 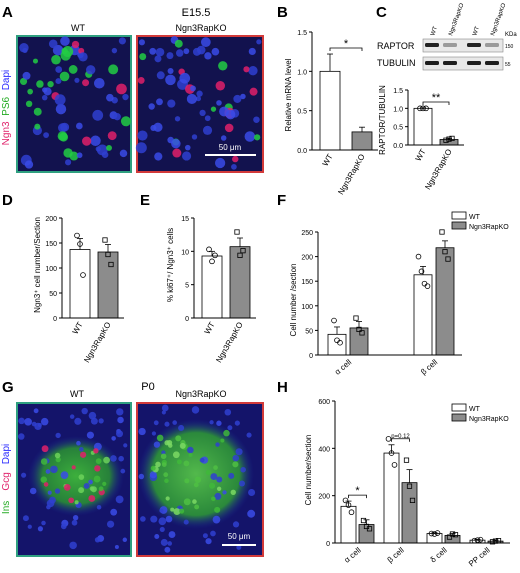 What do you see at coordinates (468, 19) in the screenshot?
I see `blot-lane-labels: WT Ngn3RapKO WT Ngn3RapKO` at bounding box center [468, 19].